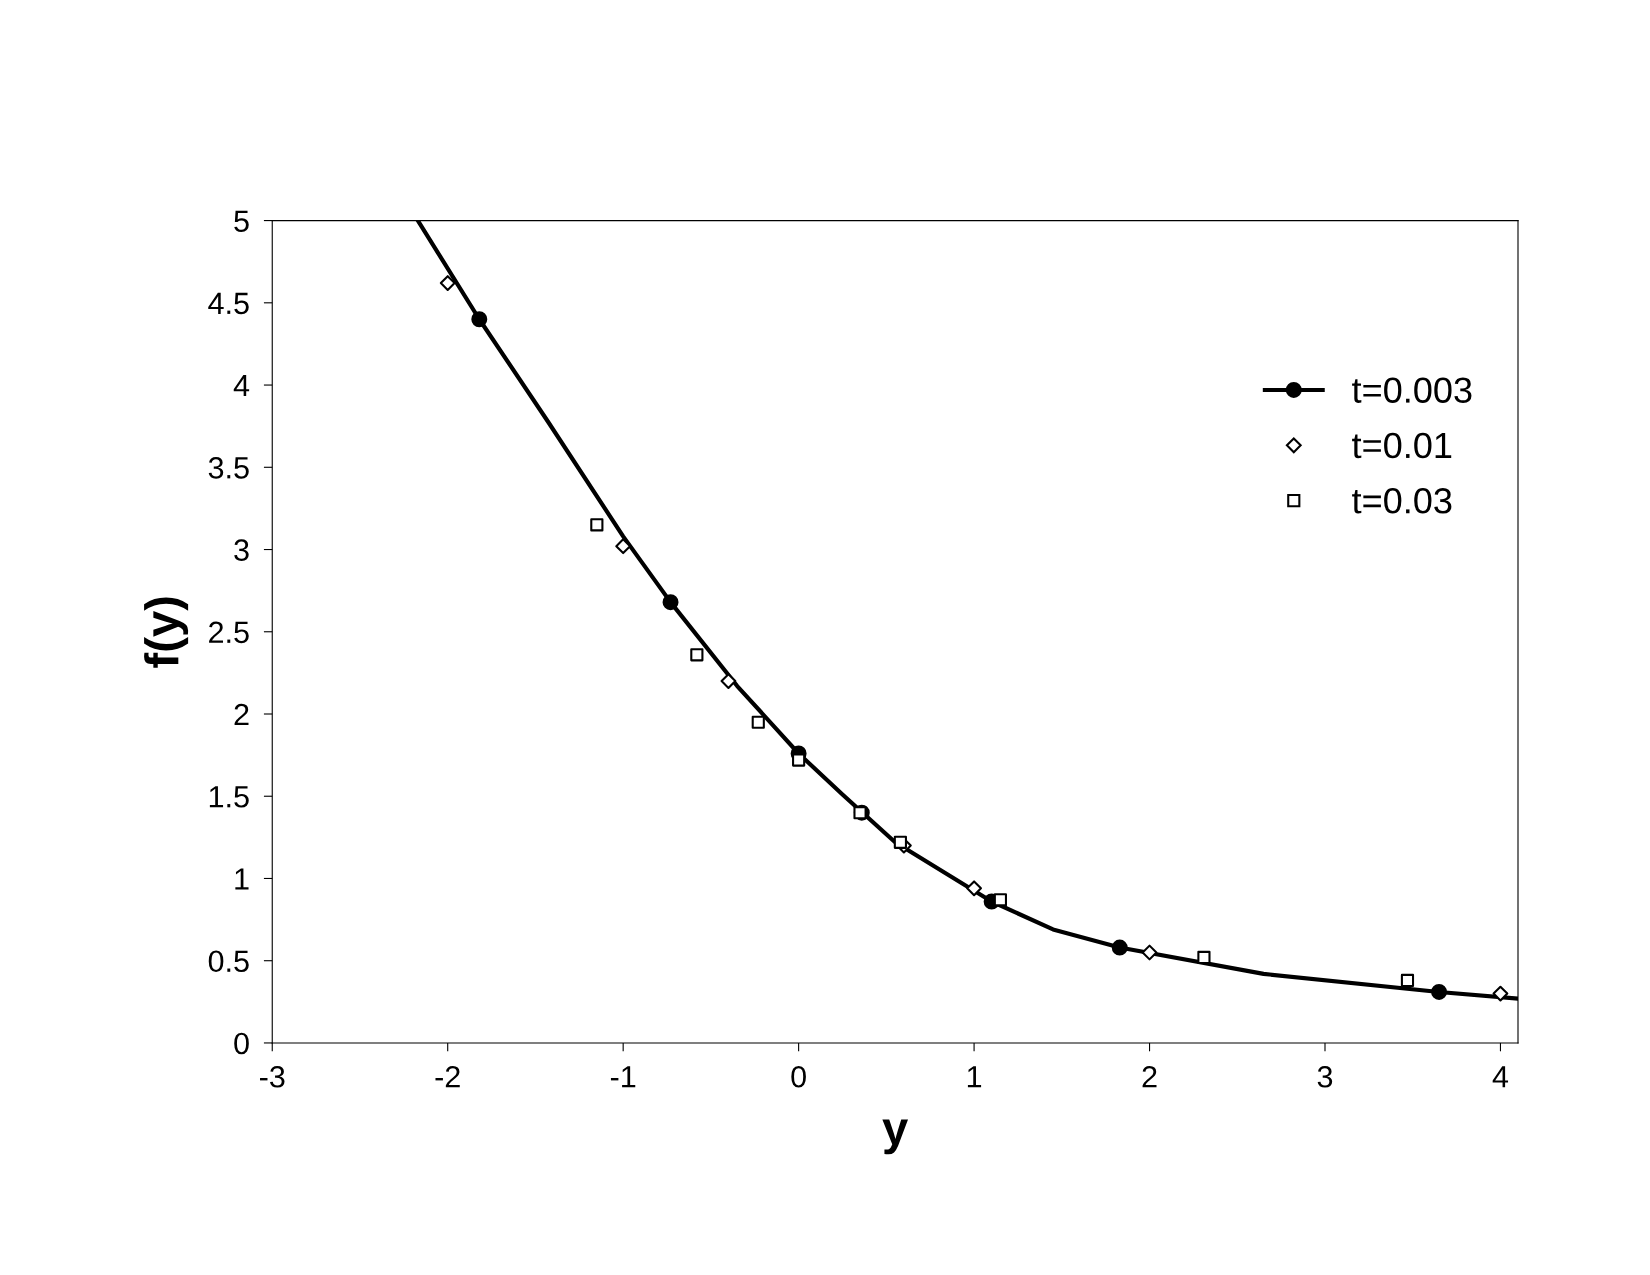 The height and width of the screenshot is (1275, 1650). I want to click on x-tick-label: -3, so click(272, 1076).